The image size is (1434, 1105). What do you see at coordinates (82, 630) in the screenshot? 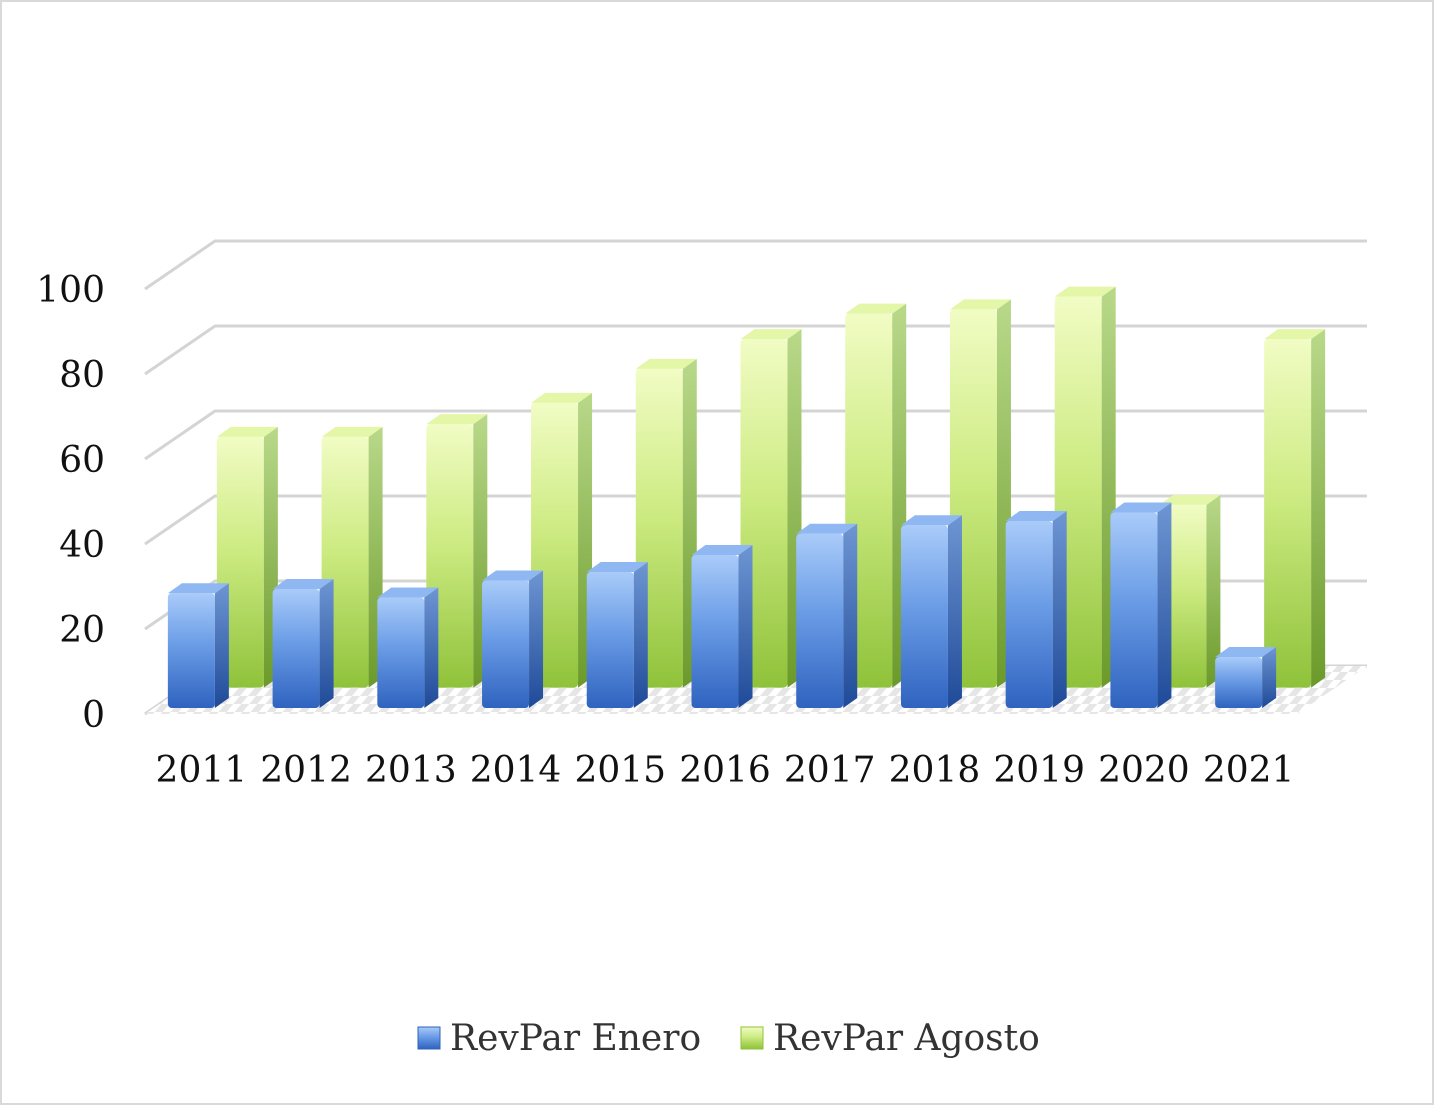
I see `y-tick-label: 20` at bounding box center [82, 630].